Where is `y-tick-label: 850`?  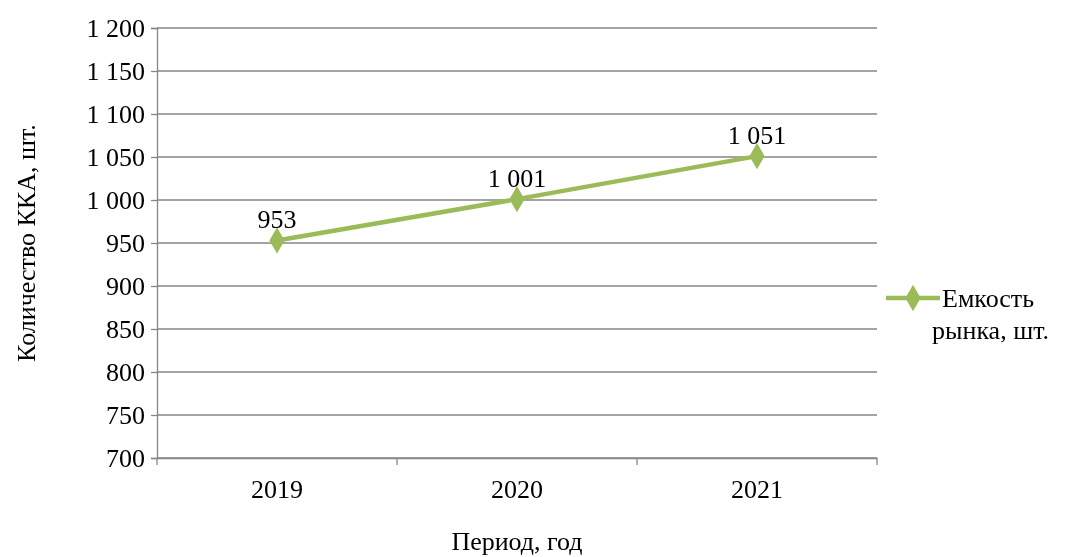
y-tick-label: 850 is located at coordinates (125, 329).